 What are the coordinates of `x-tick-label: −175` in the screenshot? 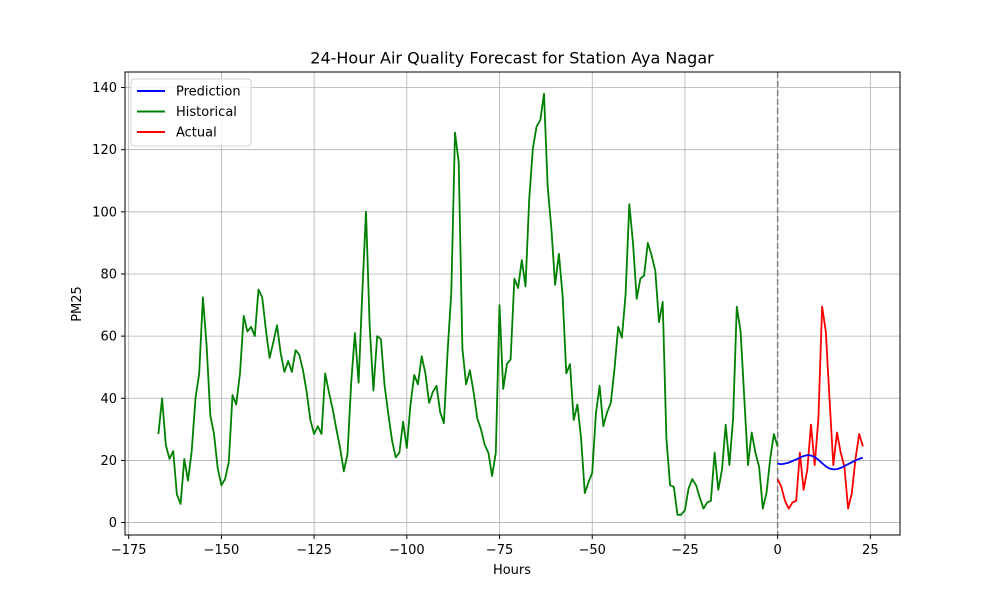 It's located at (129, 550).